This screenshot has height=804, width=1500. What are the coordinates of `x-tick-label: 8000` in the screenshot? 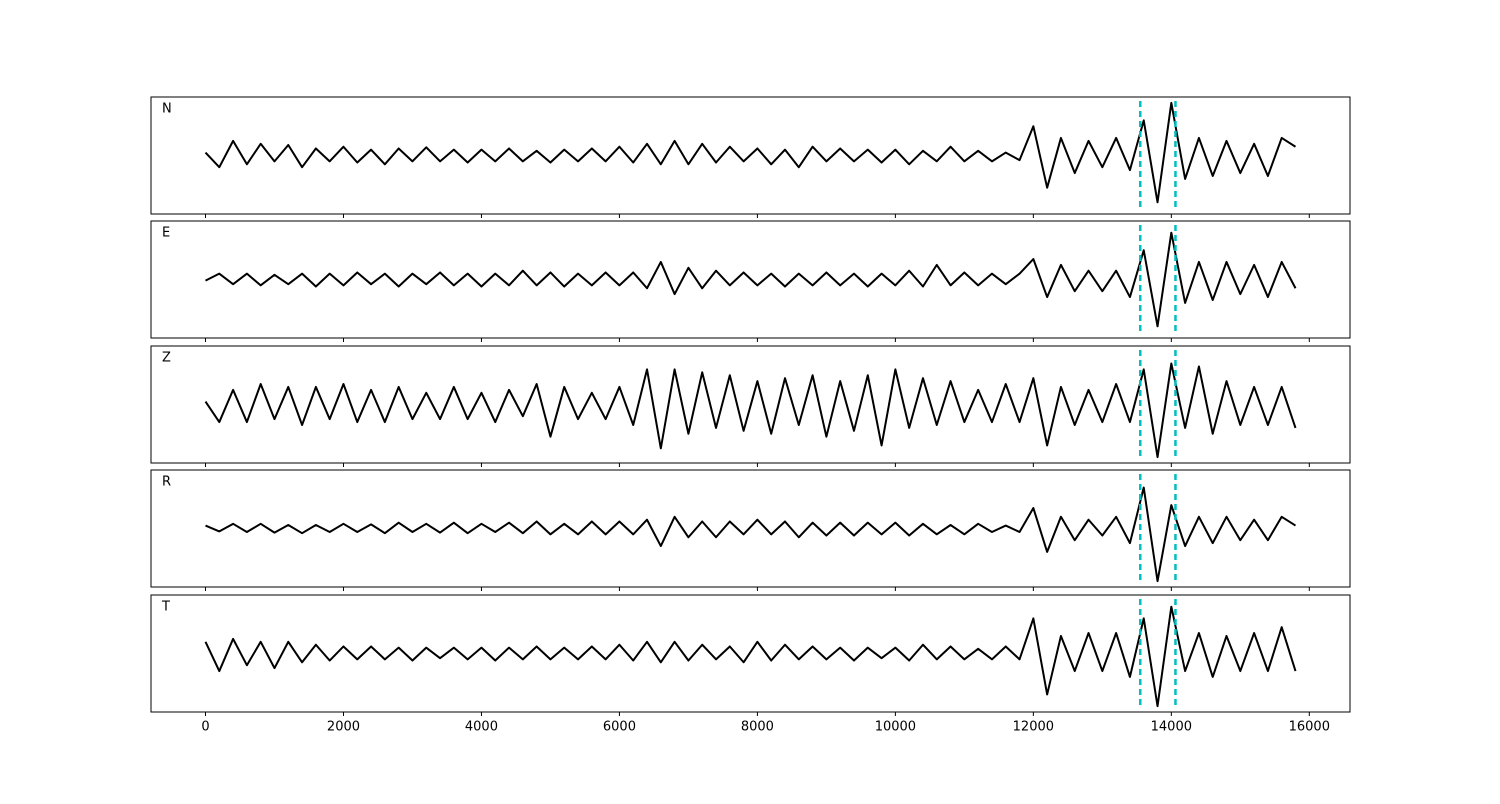 It's located at (757, 727).